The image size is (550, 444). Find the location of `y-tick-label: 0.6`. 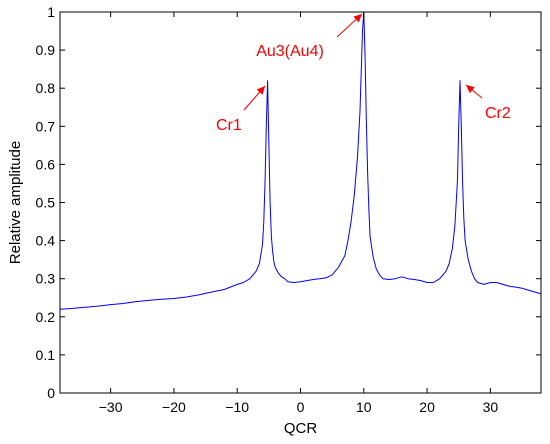

y-tick-label: 0.6 is located at coordinates (46, 164).